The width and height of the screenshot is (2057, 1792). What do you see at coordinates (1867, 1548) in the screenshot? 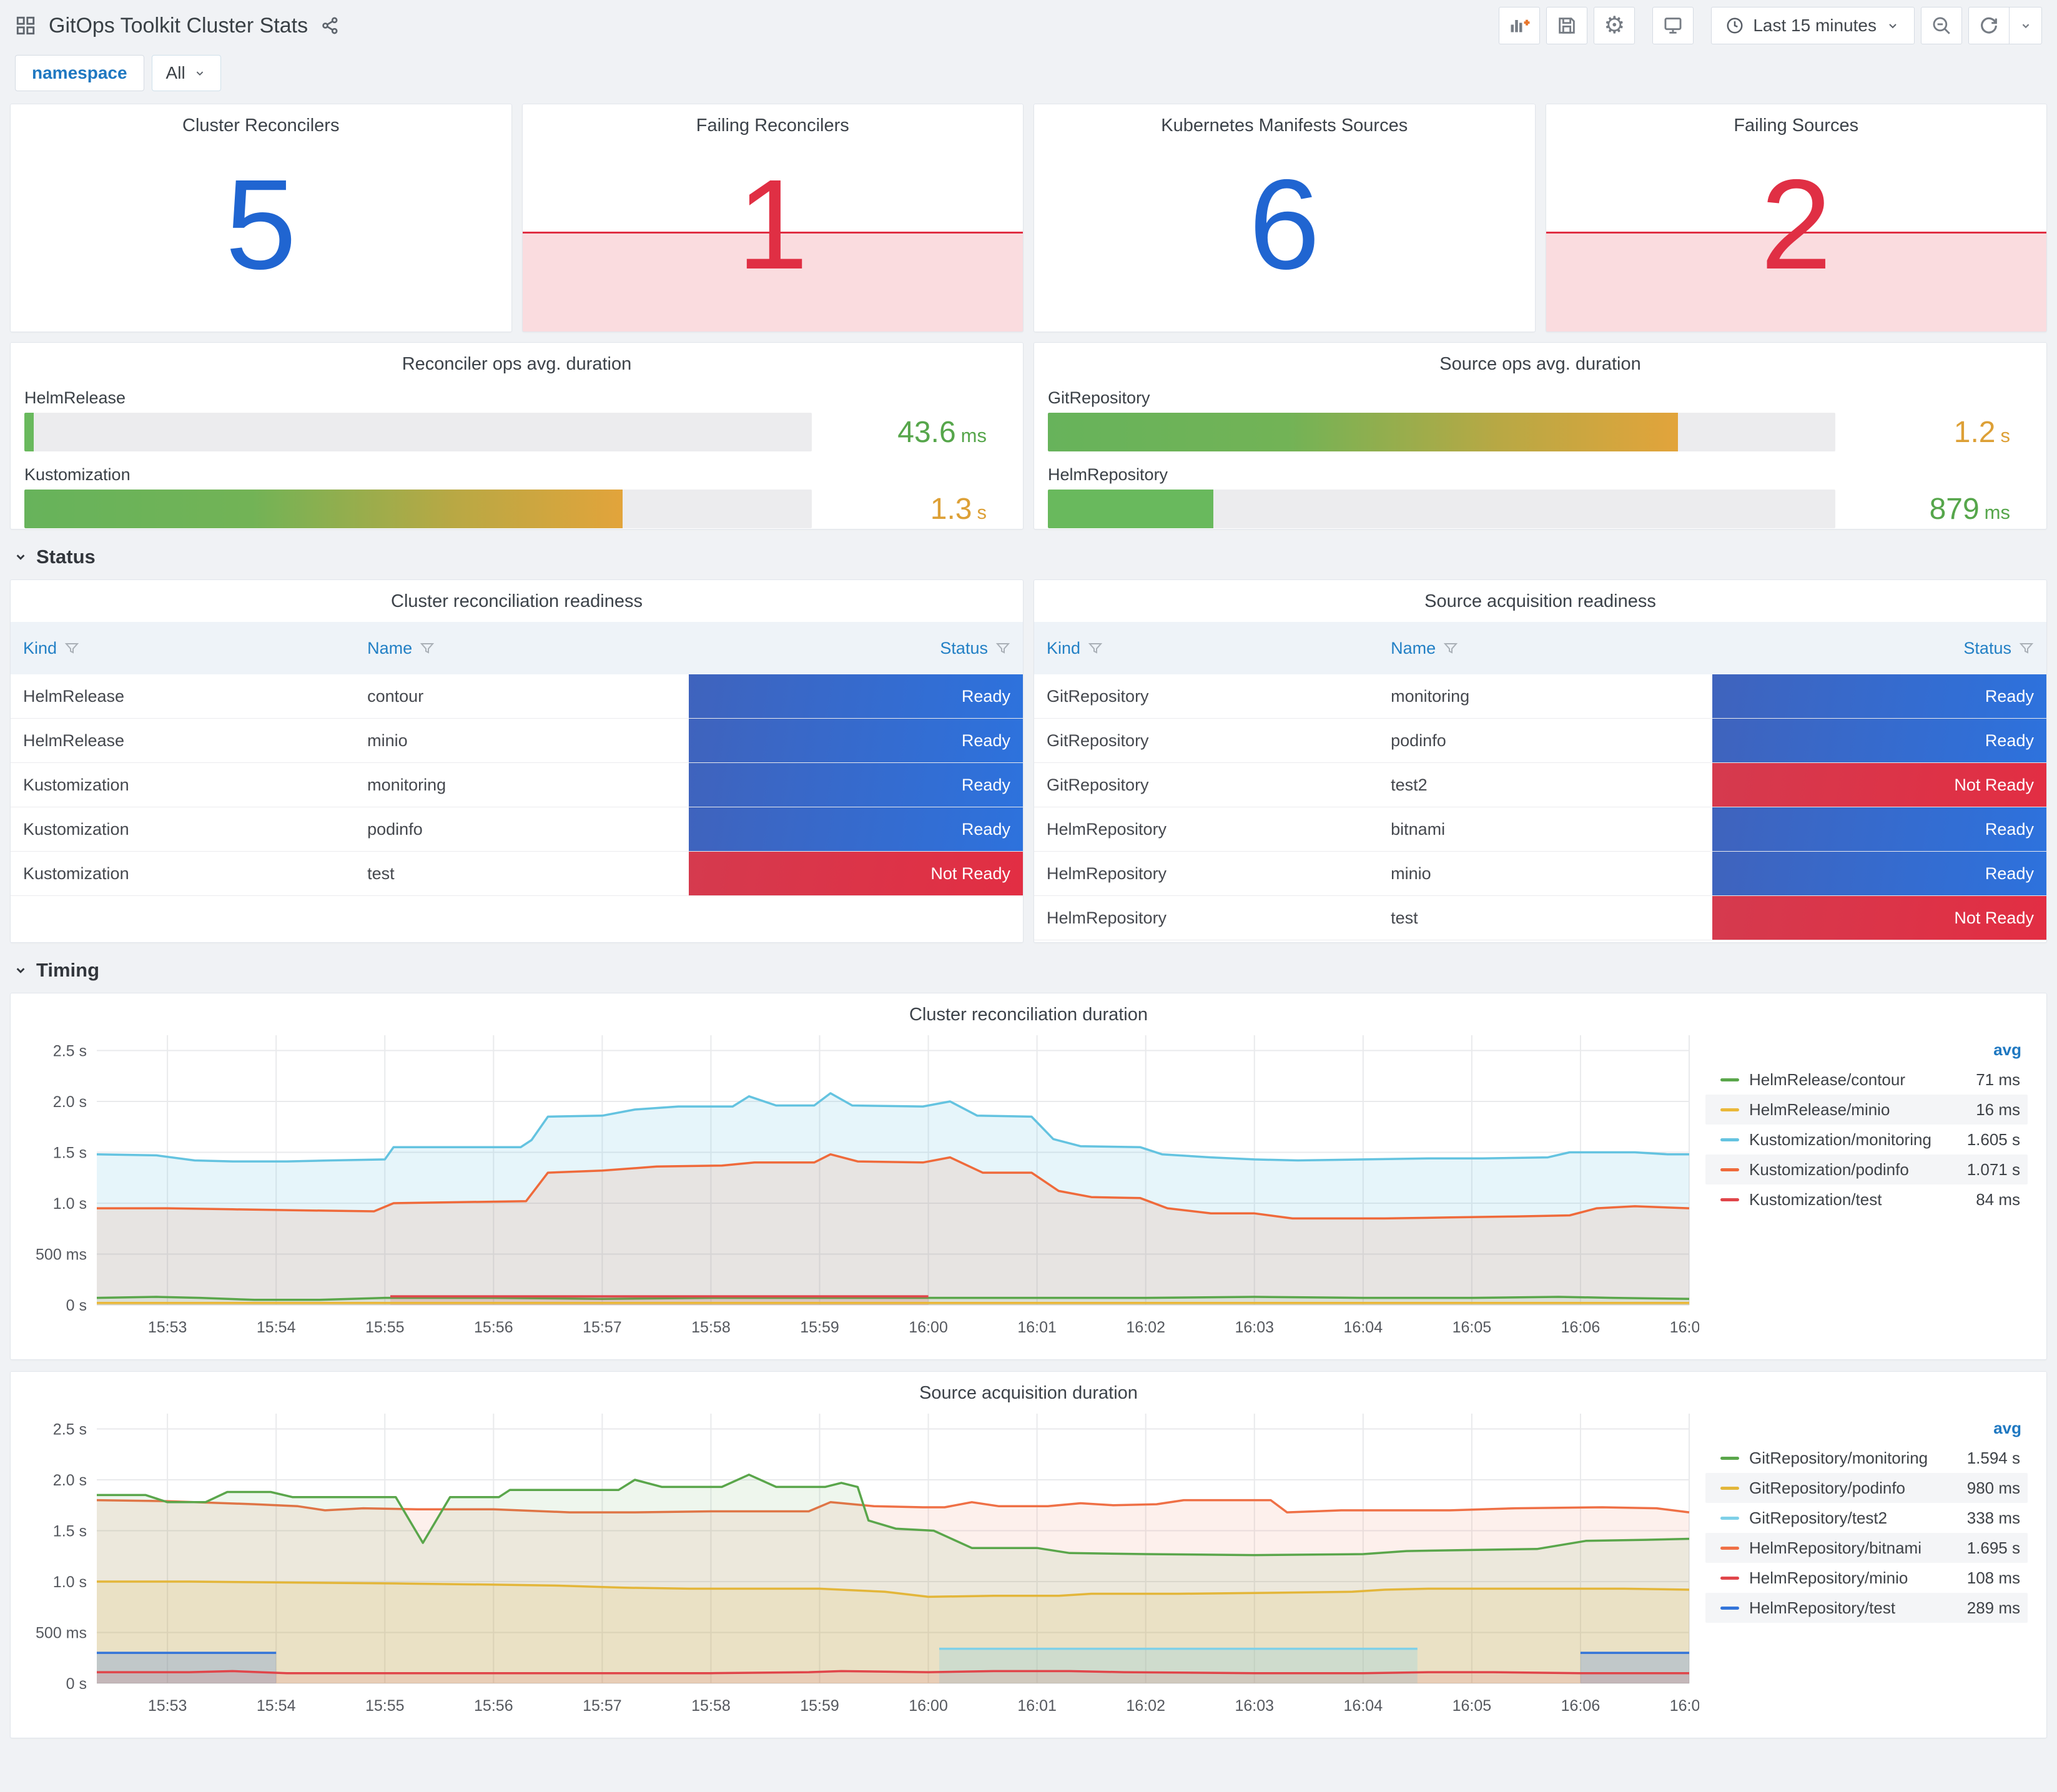
I see `legend-item: HelmRepository/bitnami 1.695 s` at bounding box center [1867, 1548].